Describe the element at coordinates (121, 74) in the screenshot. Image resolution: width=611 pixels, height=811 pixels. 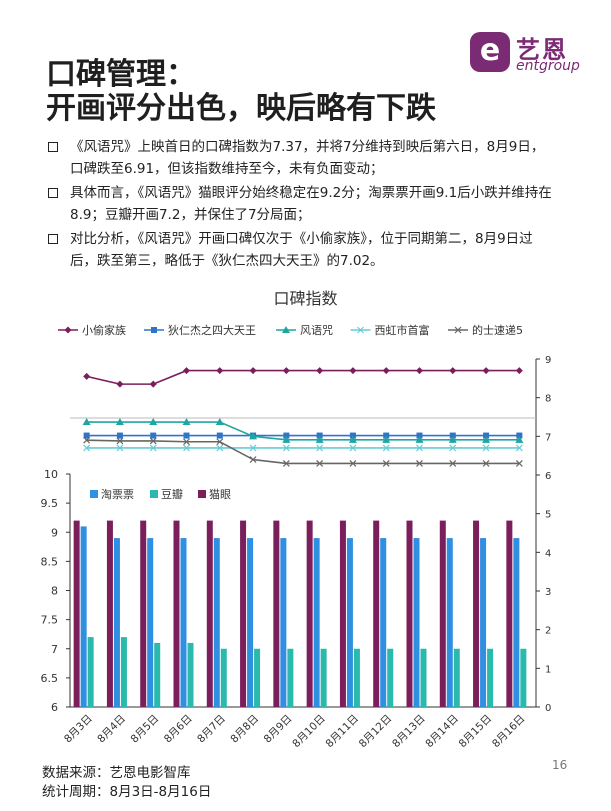
I see `title-line-1: 口碑管理：` at that location.